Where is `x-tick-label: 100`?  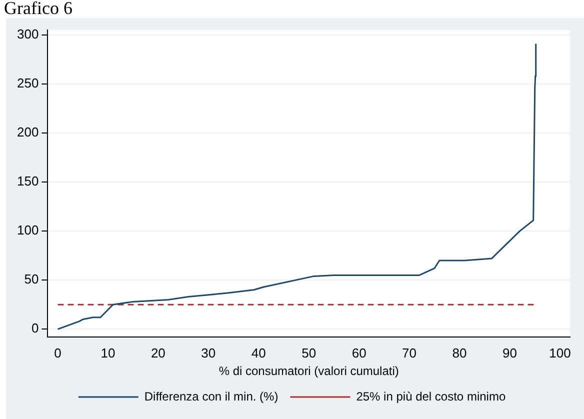 x-tick-label: 100 is located at coordinates (560, 352).